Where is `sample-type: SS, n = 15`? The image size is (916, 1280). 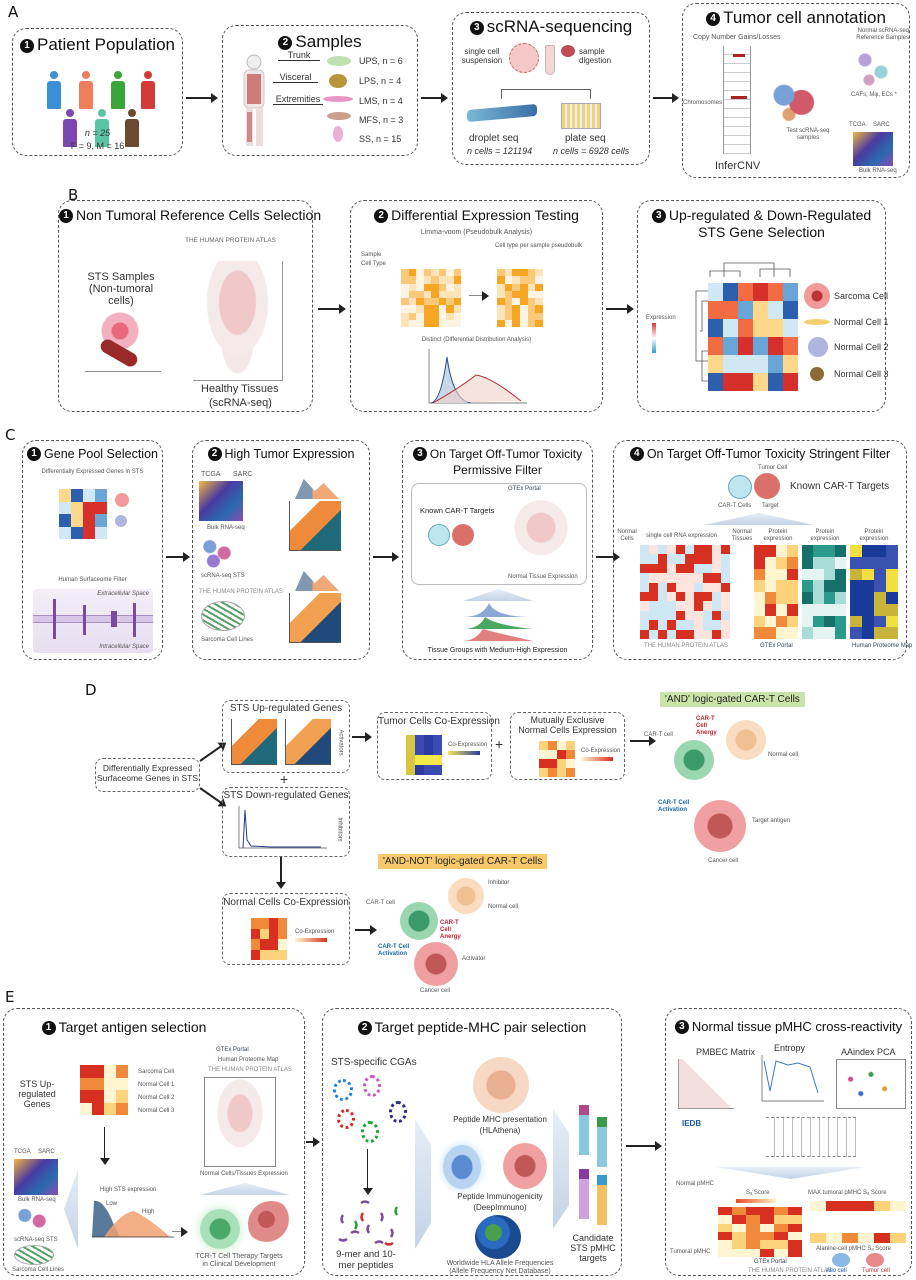
sample-type: SS, n = 15 is located at coordinates (380, 139).